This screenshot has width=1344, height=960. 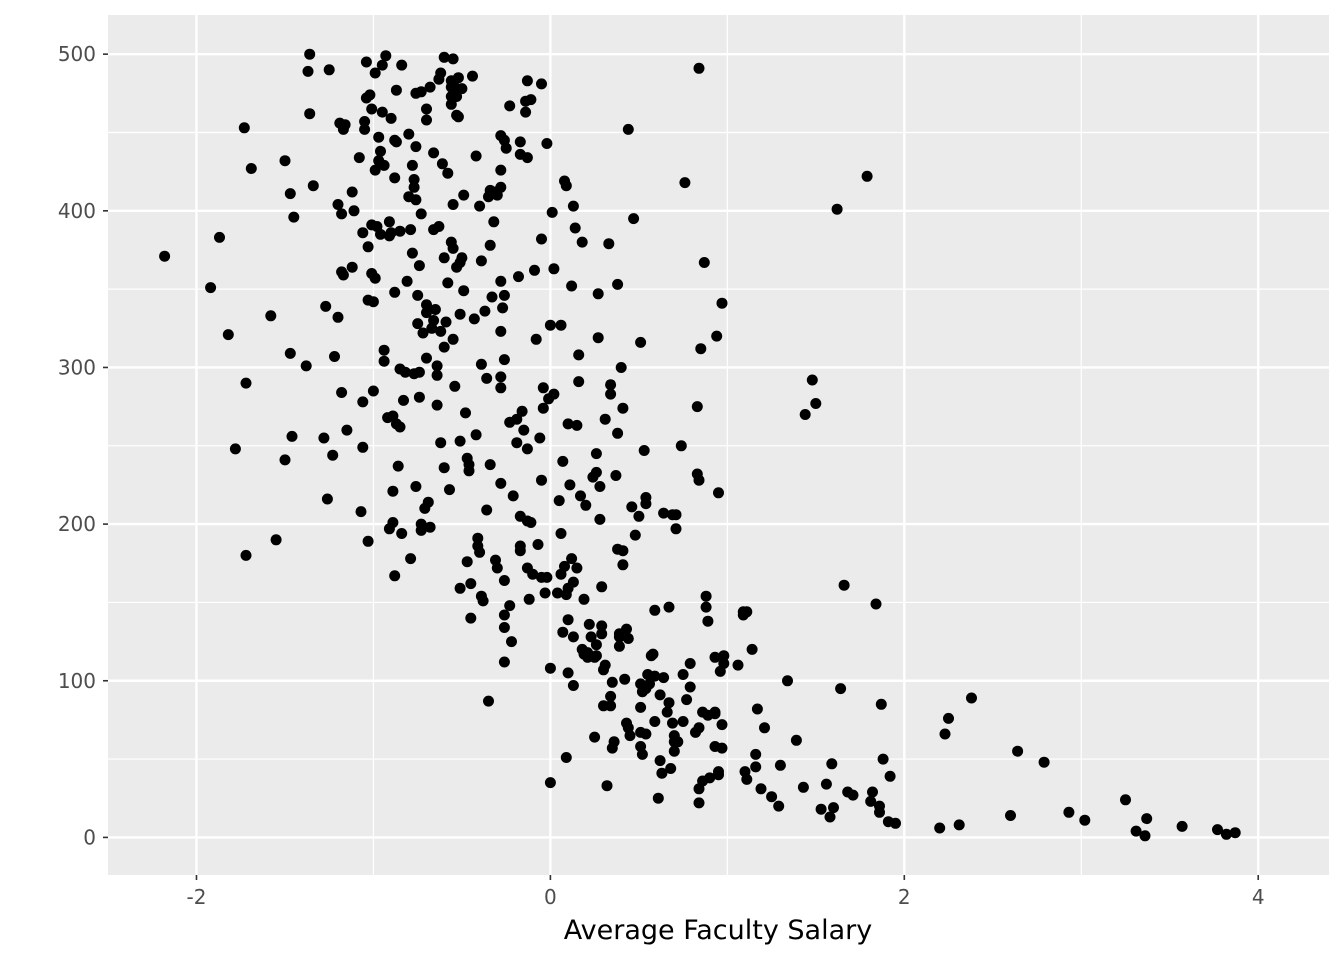 What do you see at coordinates (89, 837) in the screenshot?
I see `y-tick-label: 0` at bounding box center [89, 837].